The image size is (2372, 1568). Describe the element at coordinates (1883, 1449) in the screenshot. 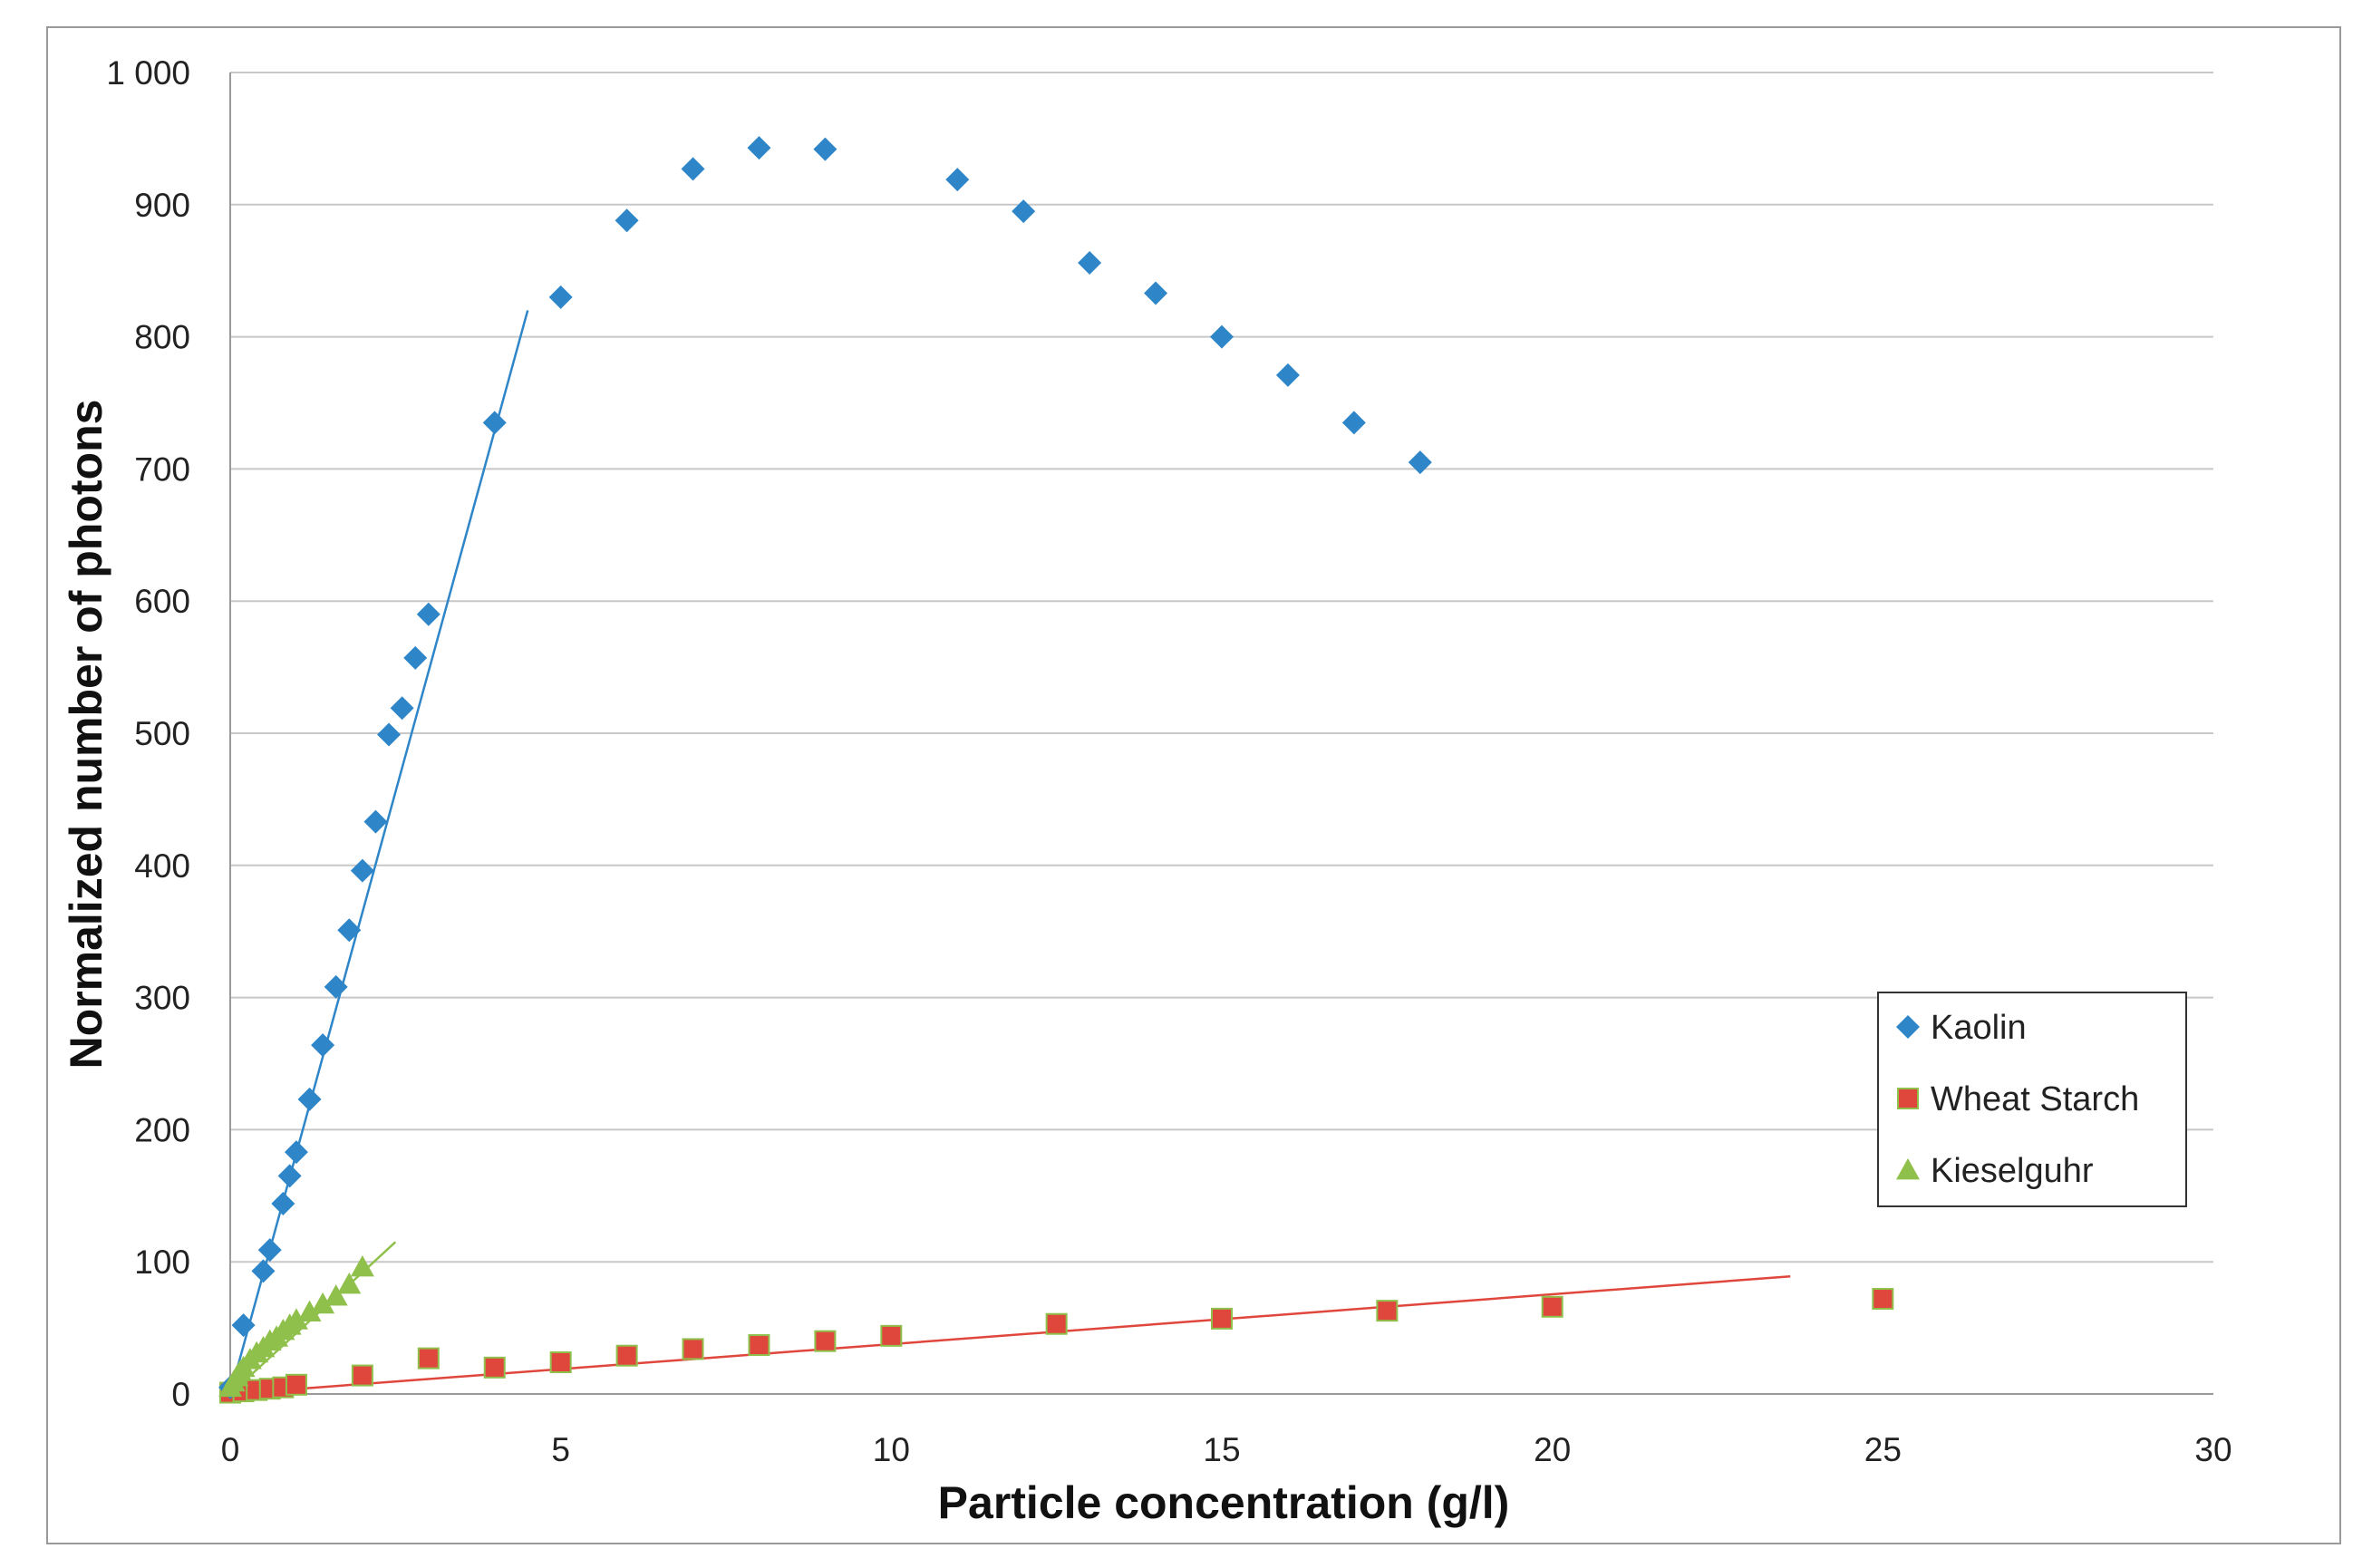

I see `x-tick-label: 25` at that location.